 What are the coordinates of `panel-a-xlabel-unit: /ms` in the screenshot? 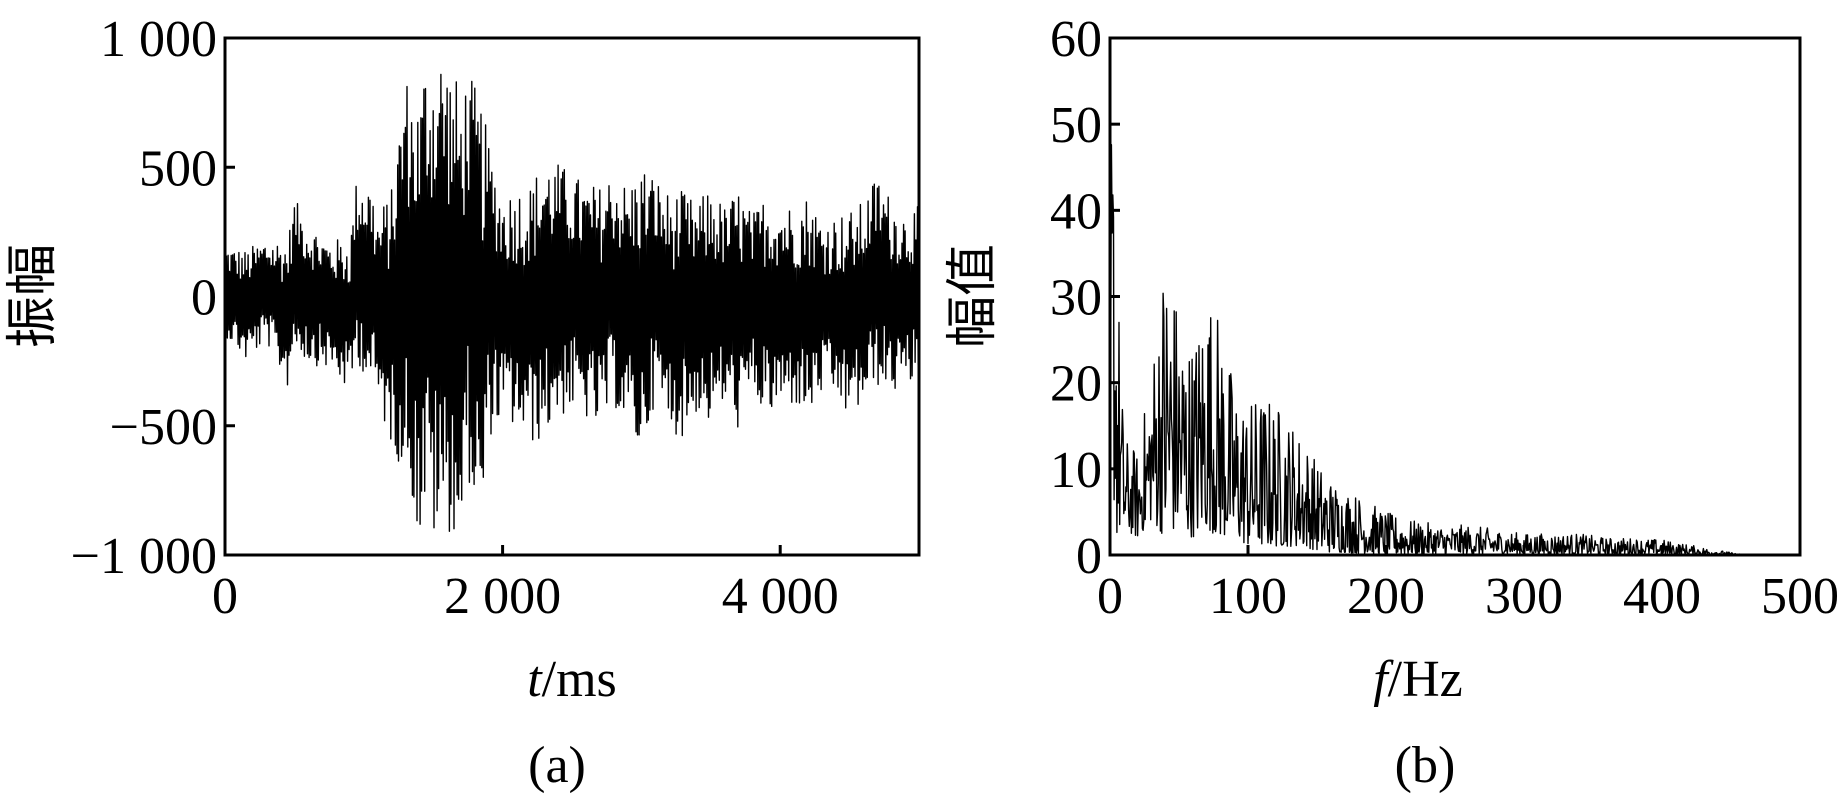 It's located at (579, 679).